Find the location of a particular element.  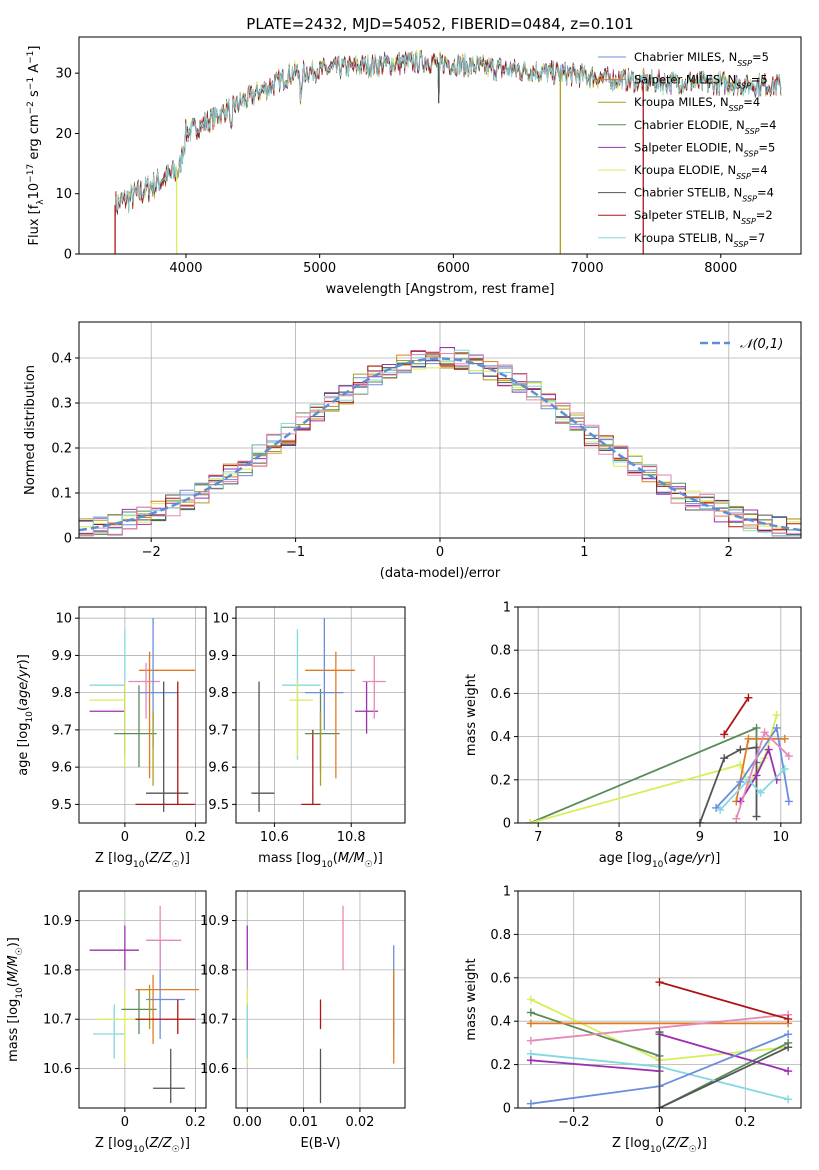

legend-name: Salpeter MILES, N is located at coordinates (685, 80).